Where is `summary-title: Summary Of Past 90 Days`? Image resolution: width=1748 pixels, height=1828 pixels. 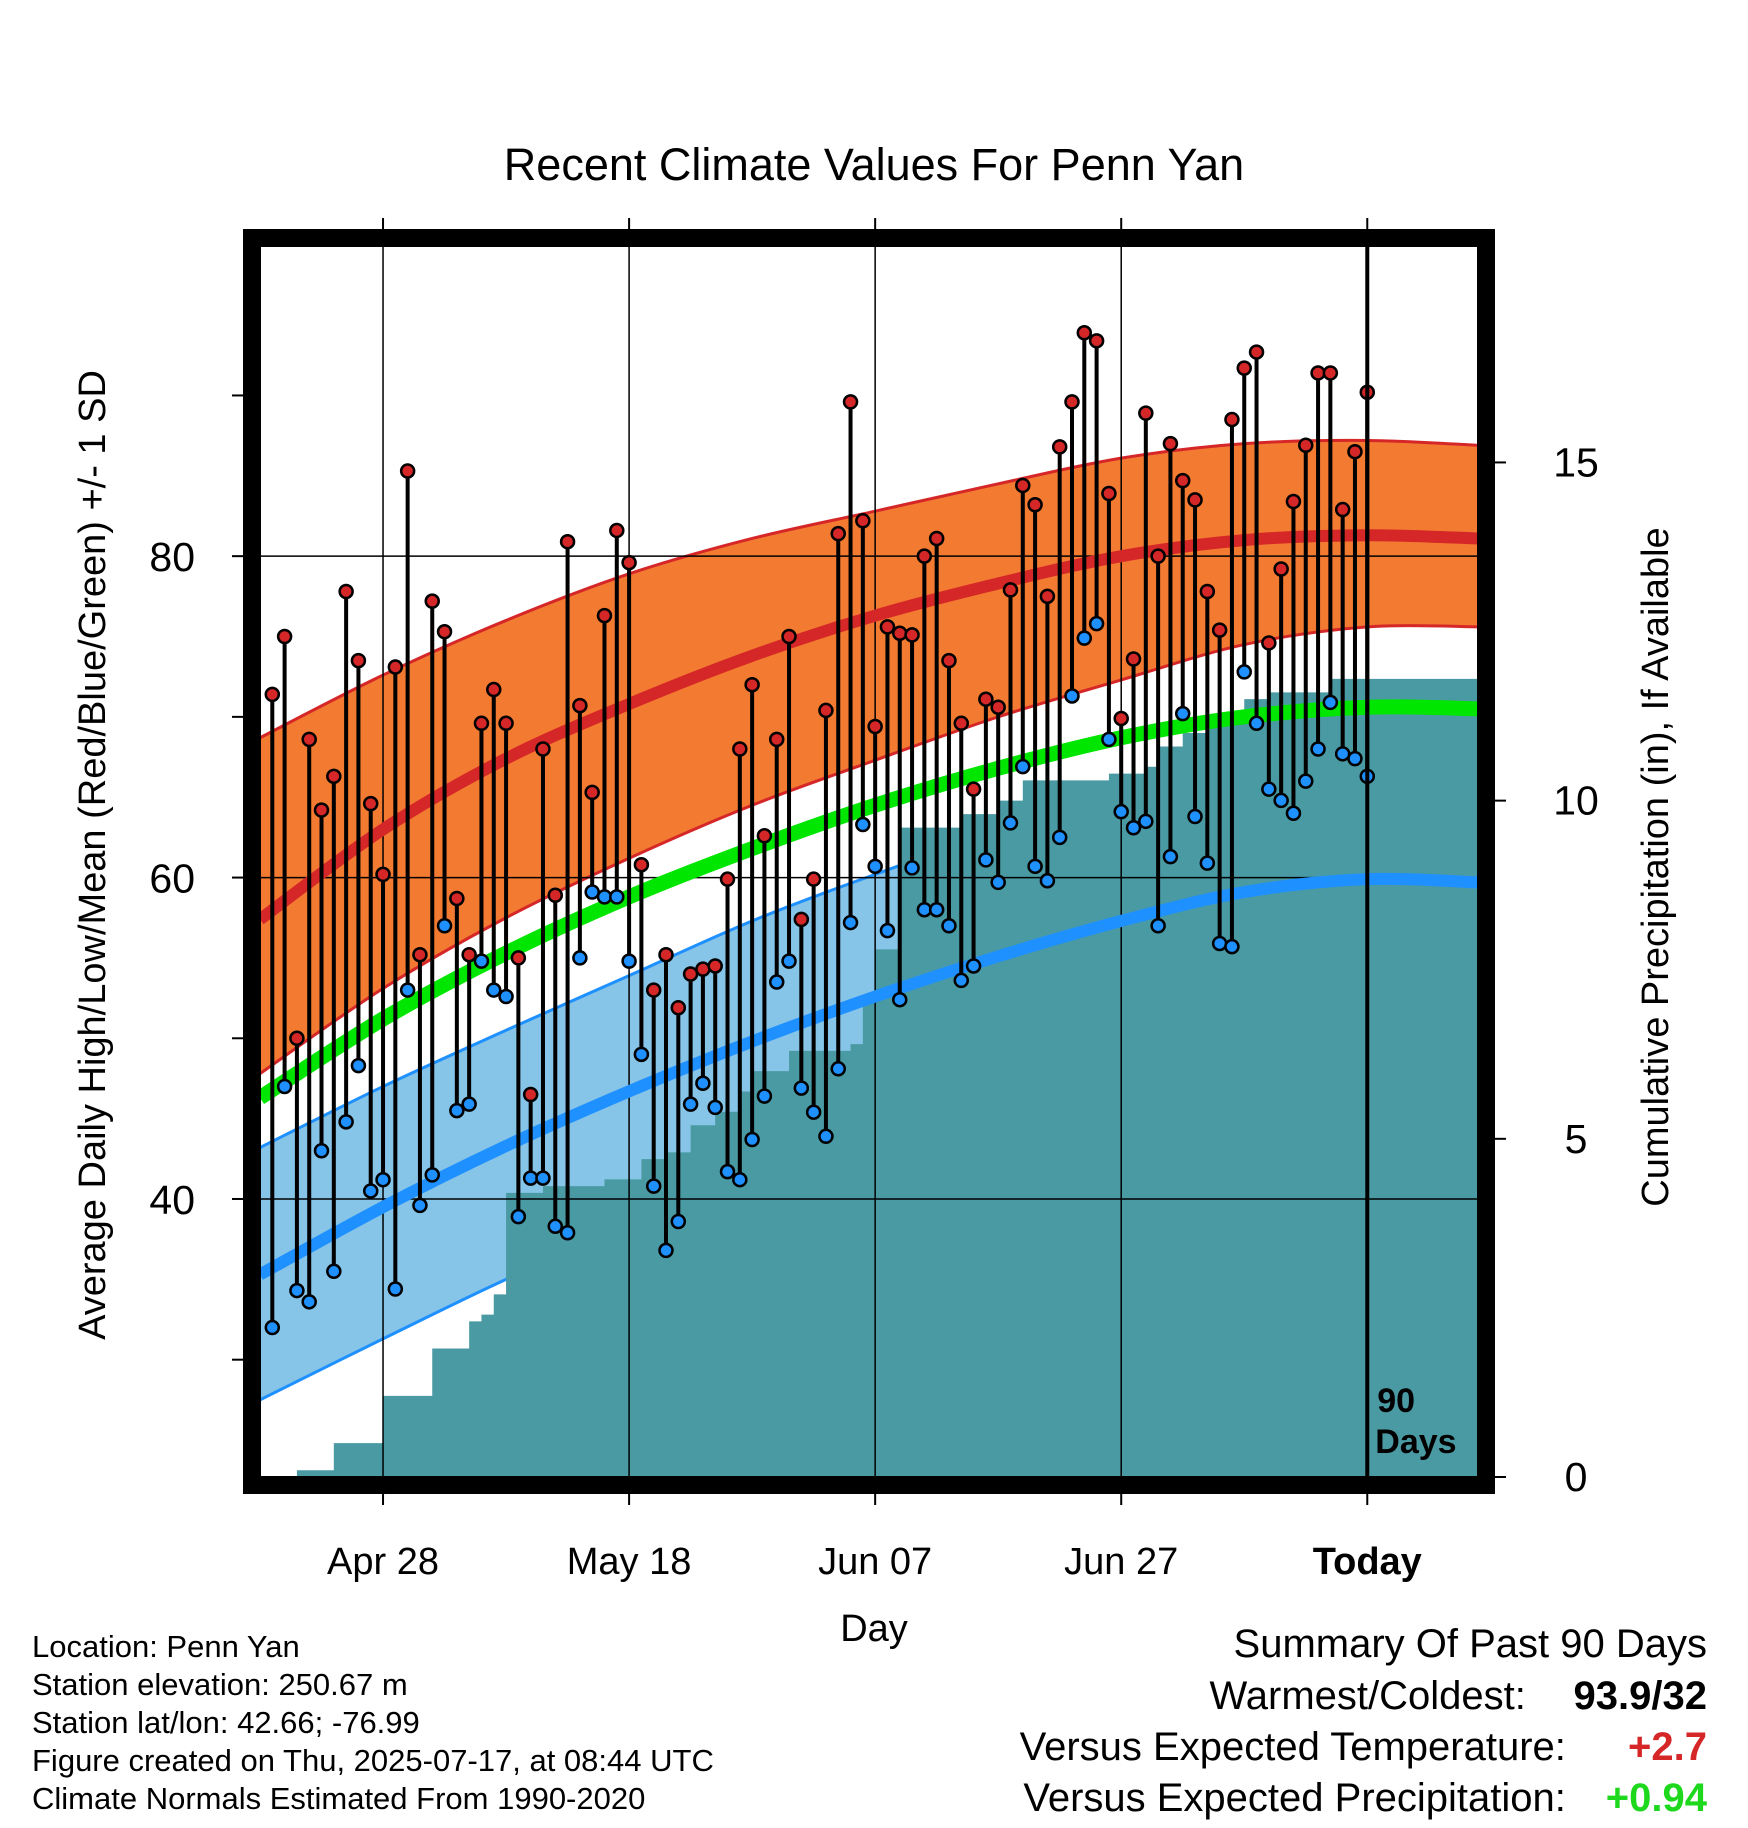 summary-title: Summary Of Past 90 Days is located at coordinates (1470, 1644).